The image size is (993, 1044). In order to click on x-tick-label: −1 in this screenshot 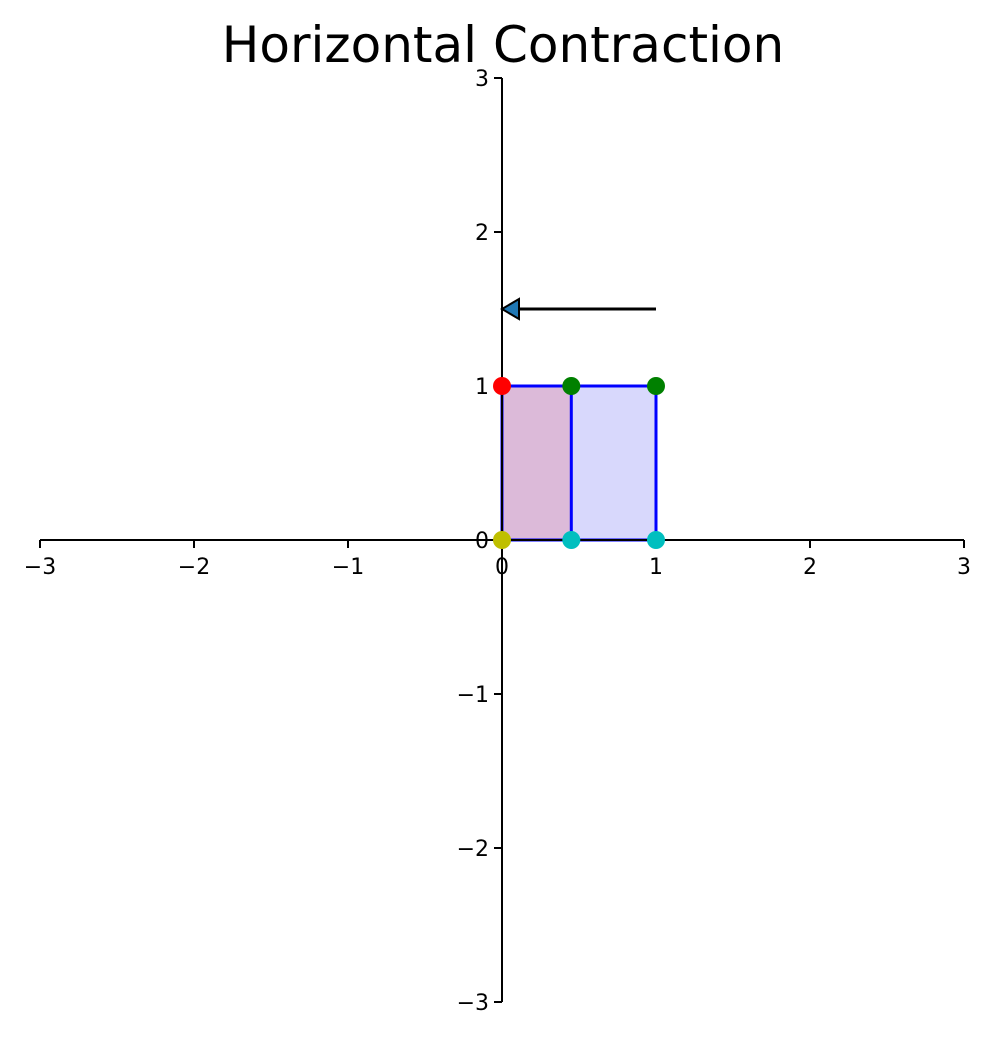, I will do `click(348, 567)`.